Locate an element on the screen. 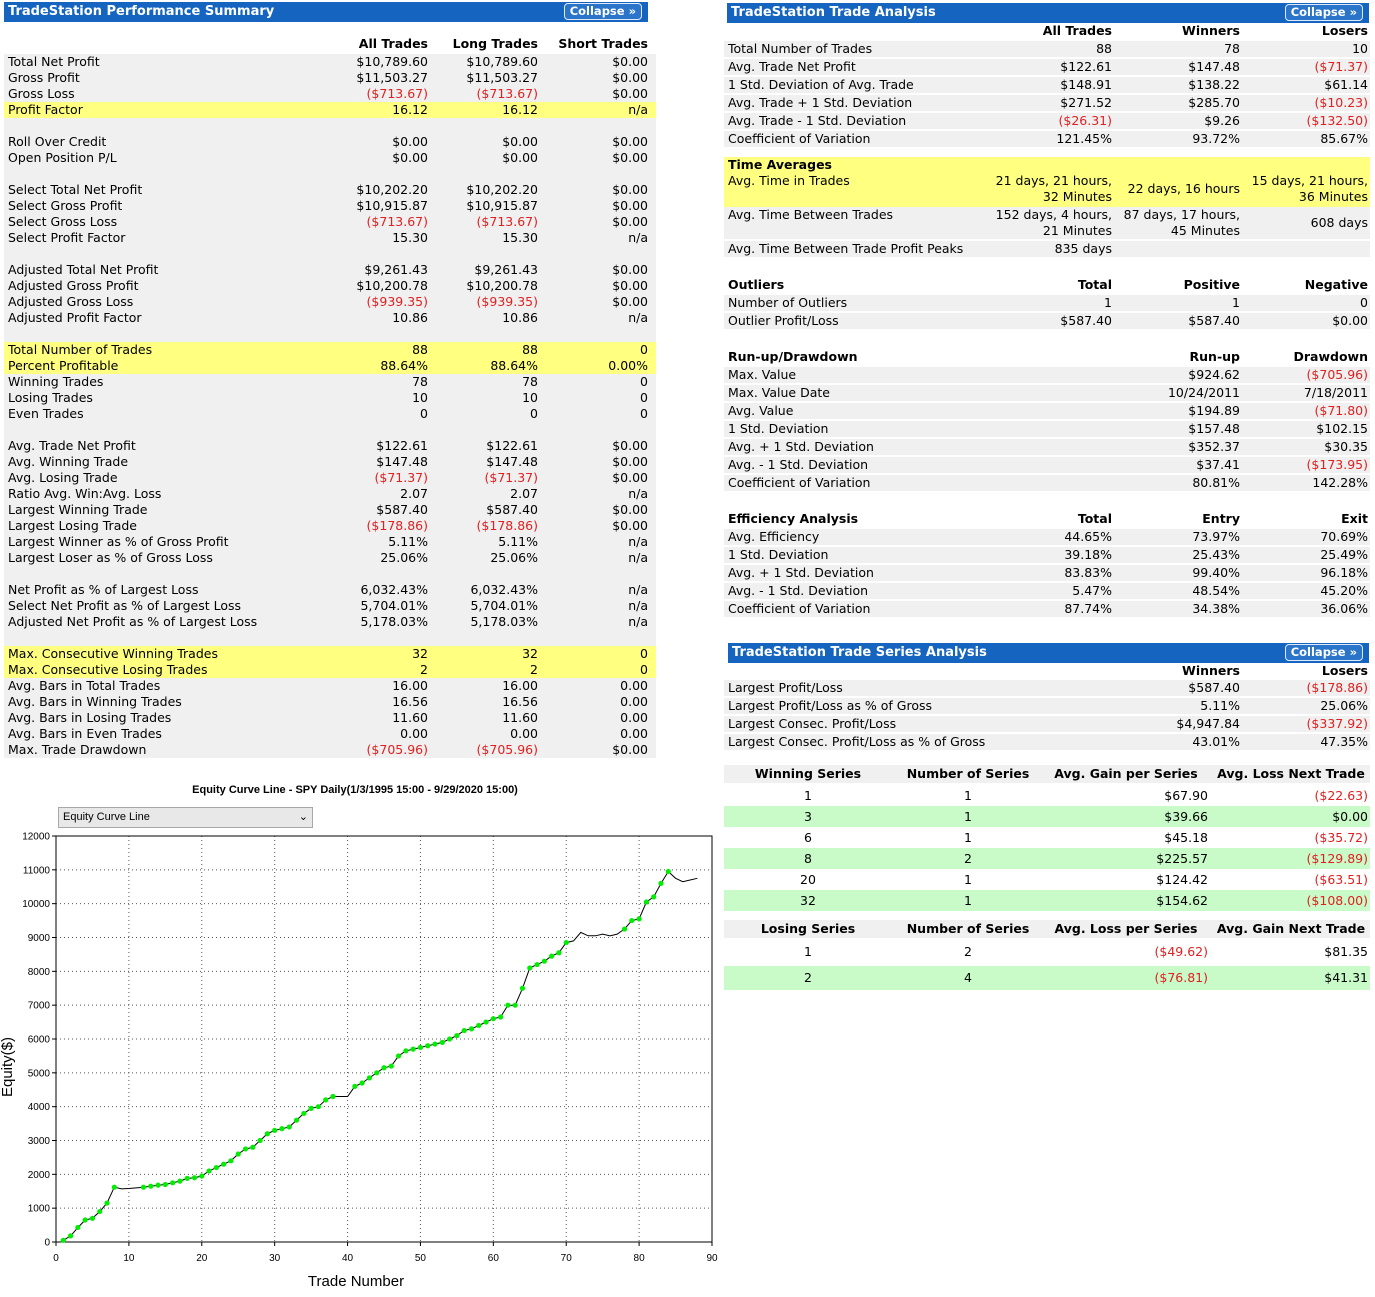 This screenshot has width=1375, height=1297. series-collapse-button: Collapse » is located at coordinates (1323, 652).